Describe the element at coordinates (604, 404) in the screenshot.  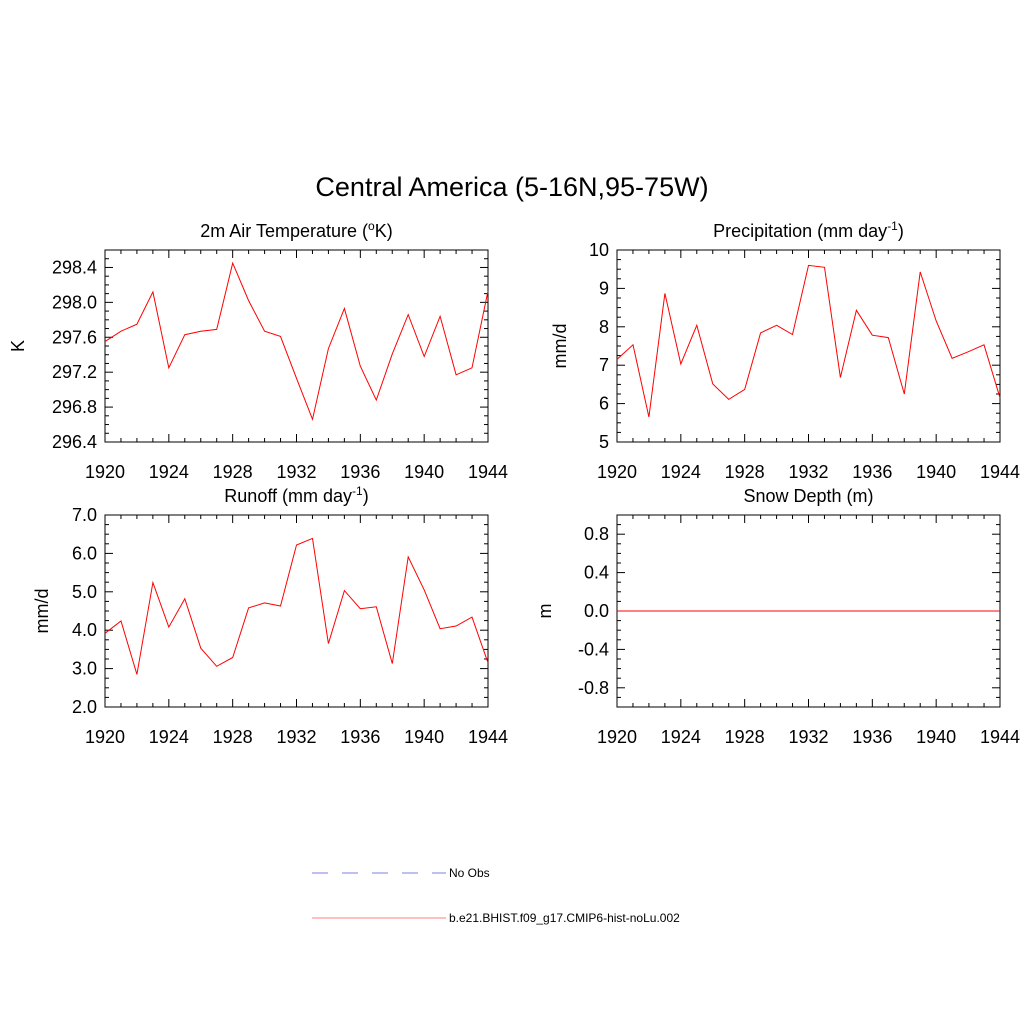
I see `y-tick-label: 6` at that location.